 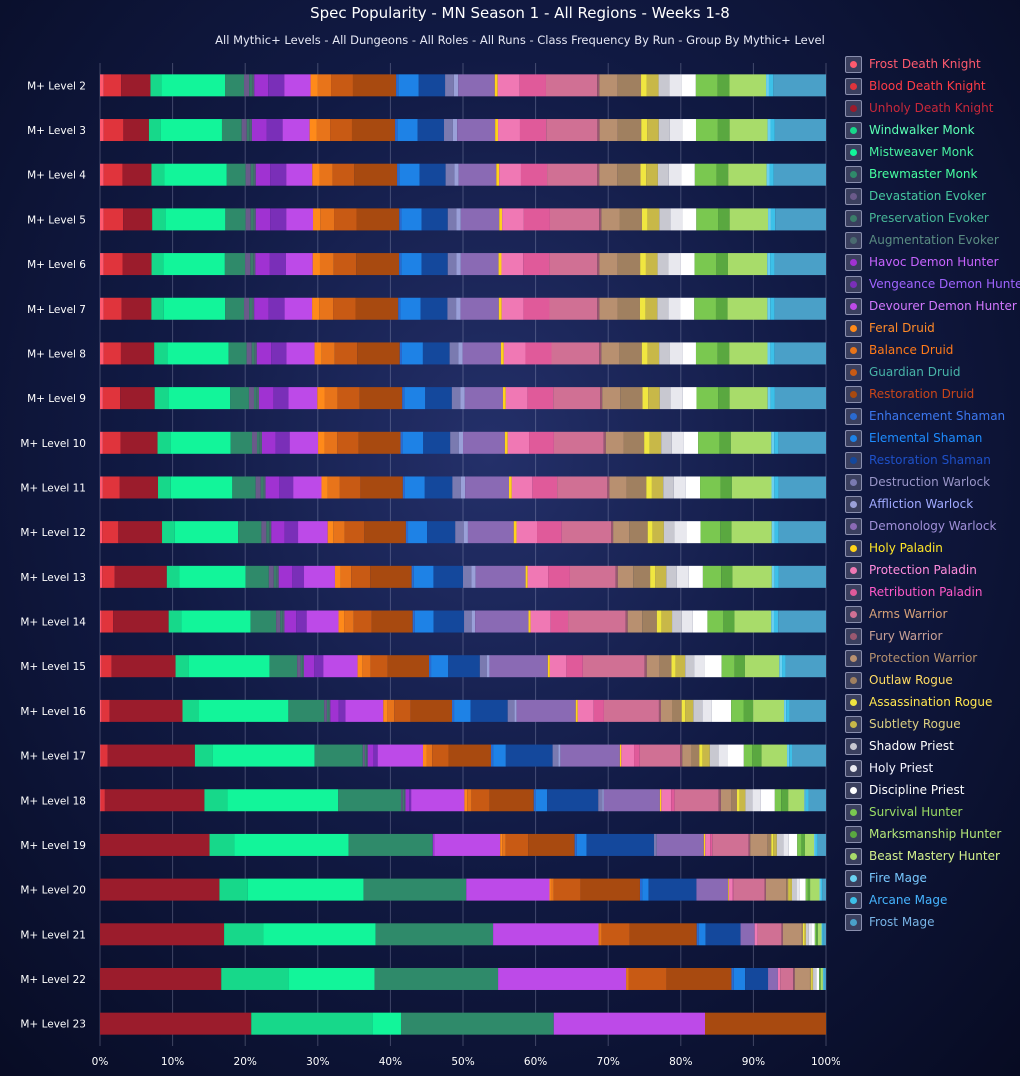 I want to click on legend-item: Frost Death Knight, so click(x=932, y=64).